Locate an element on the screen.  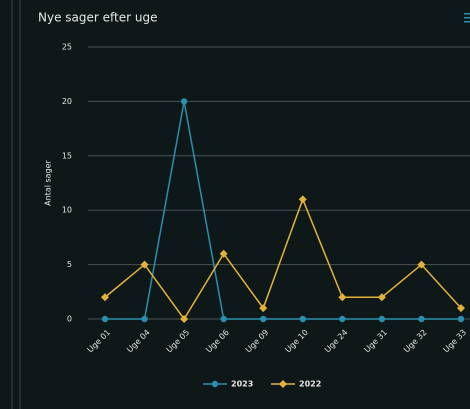
y-tick-label: 20 is located at coordinates (67, 101).